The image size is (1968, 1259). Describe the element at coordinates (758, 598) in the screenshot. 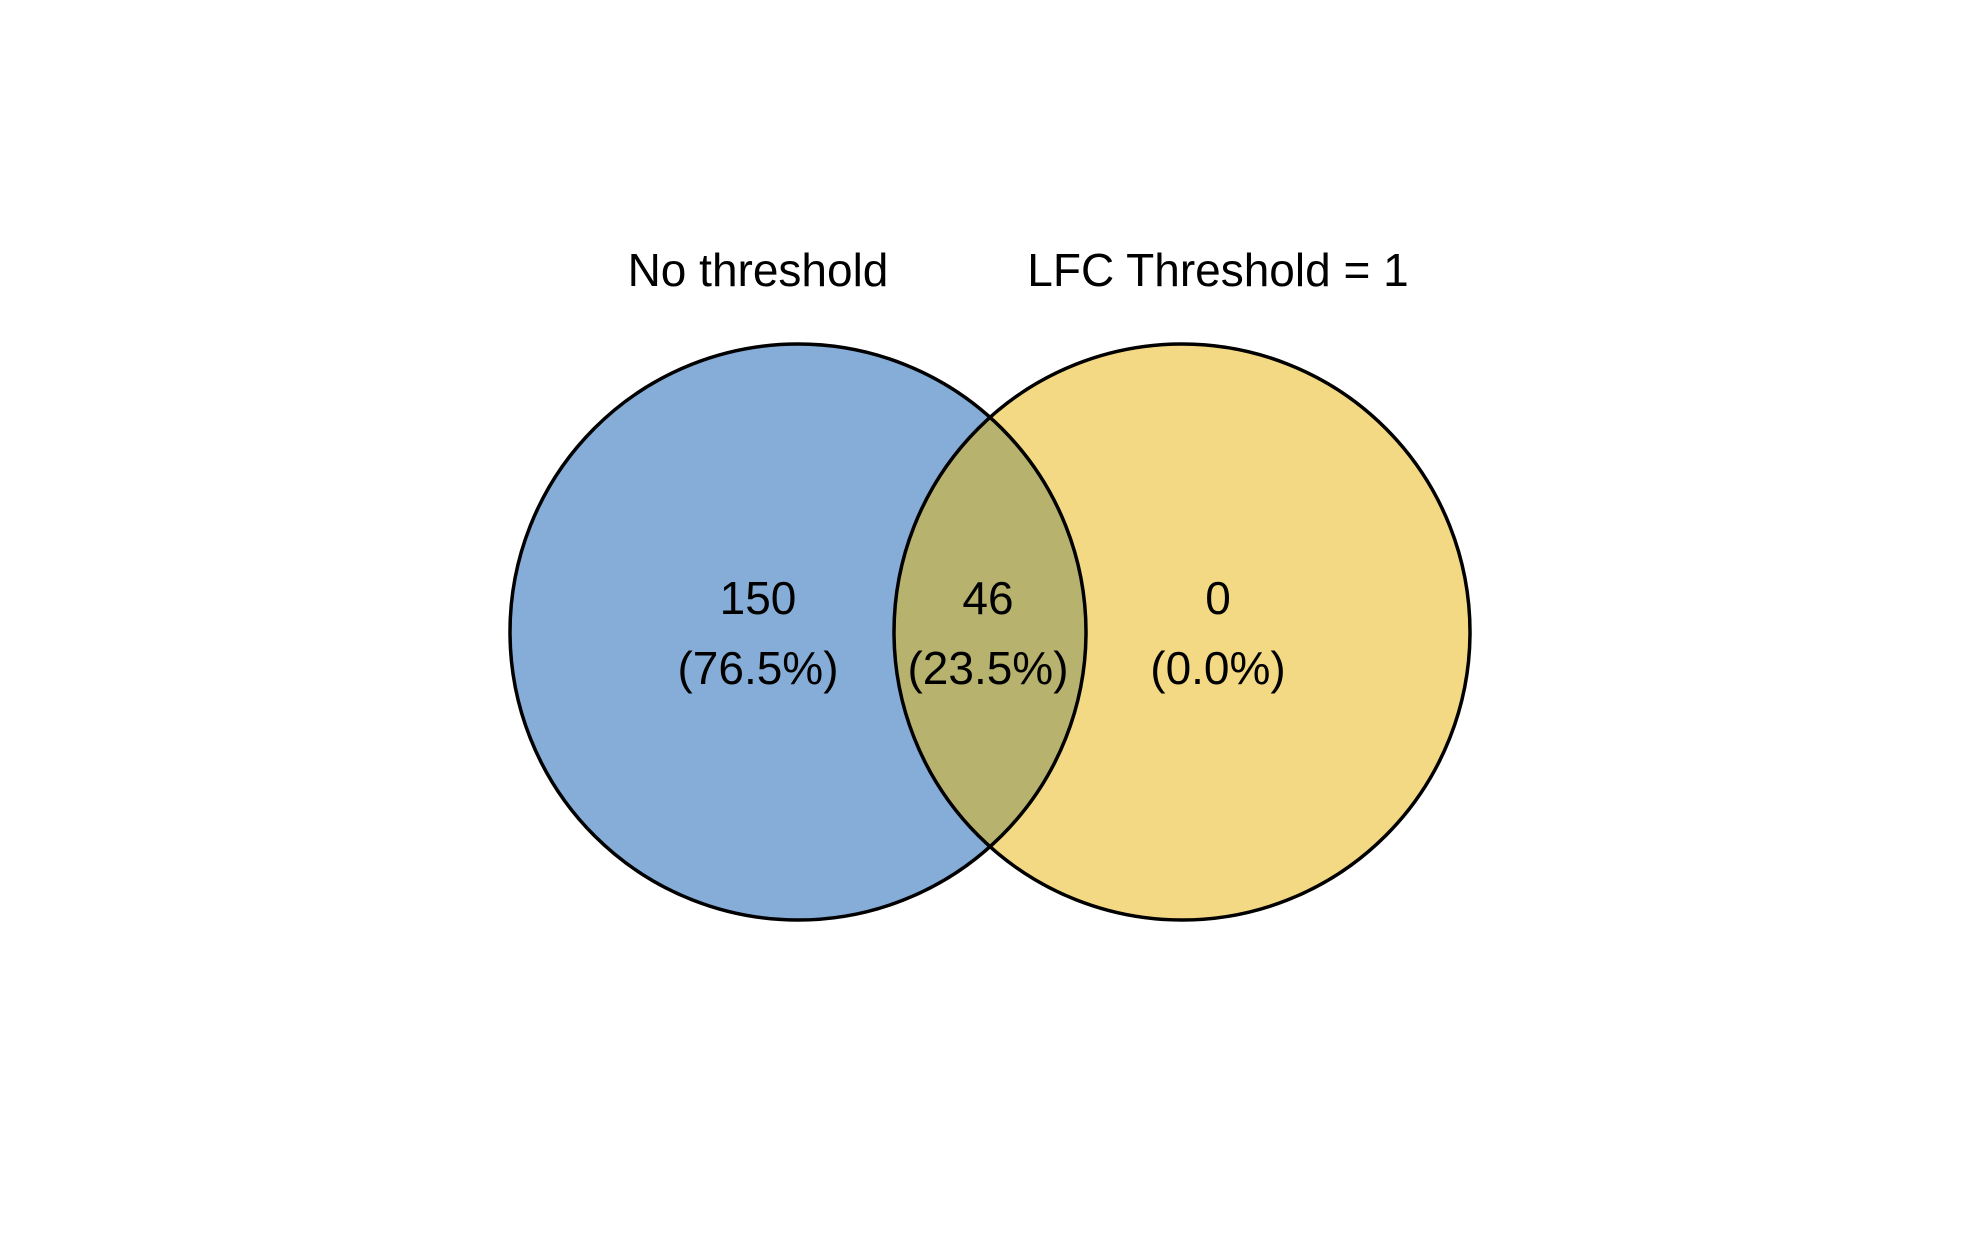

I see `region-only-a-count: 150` at that location.